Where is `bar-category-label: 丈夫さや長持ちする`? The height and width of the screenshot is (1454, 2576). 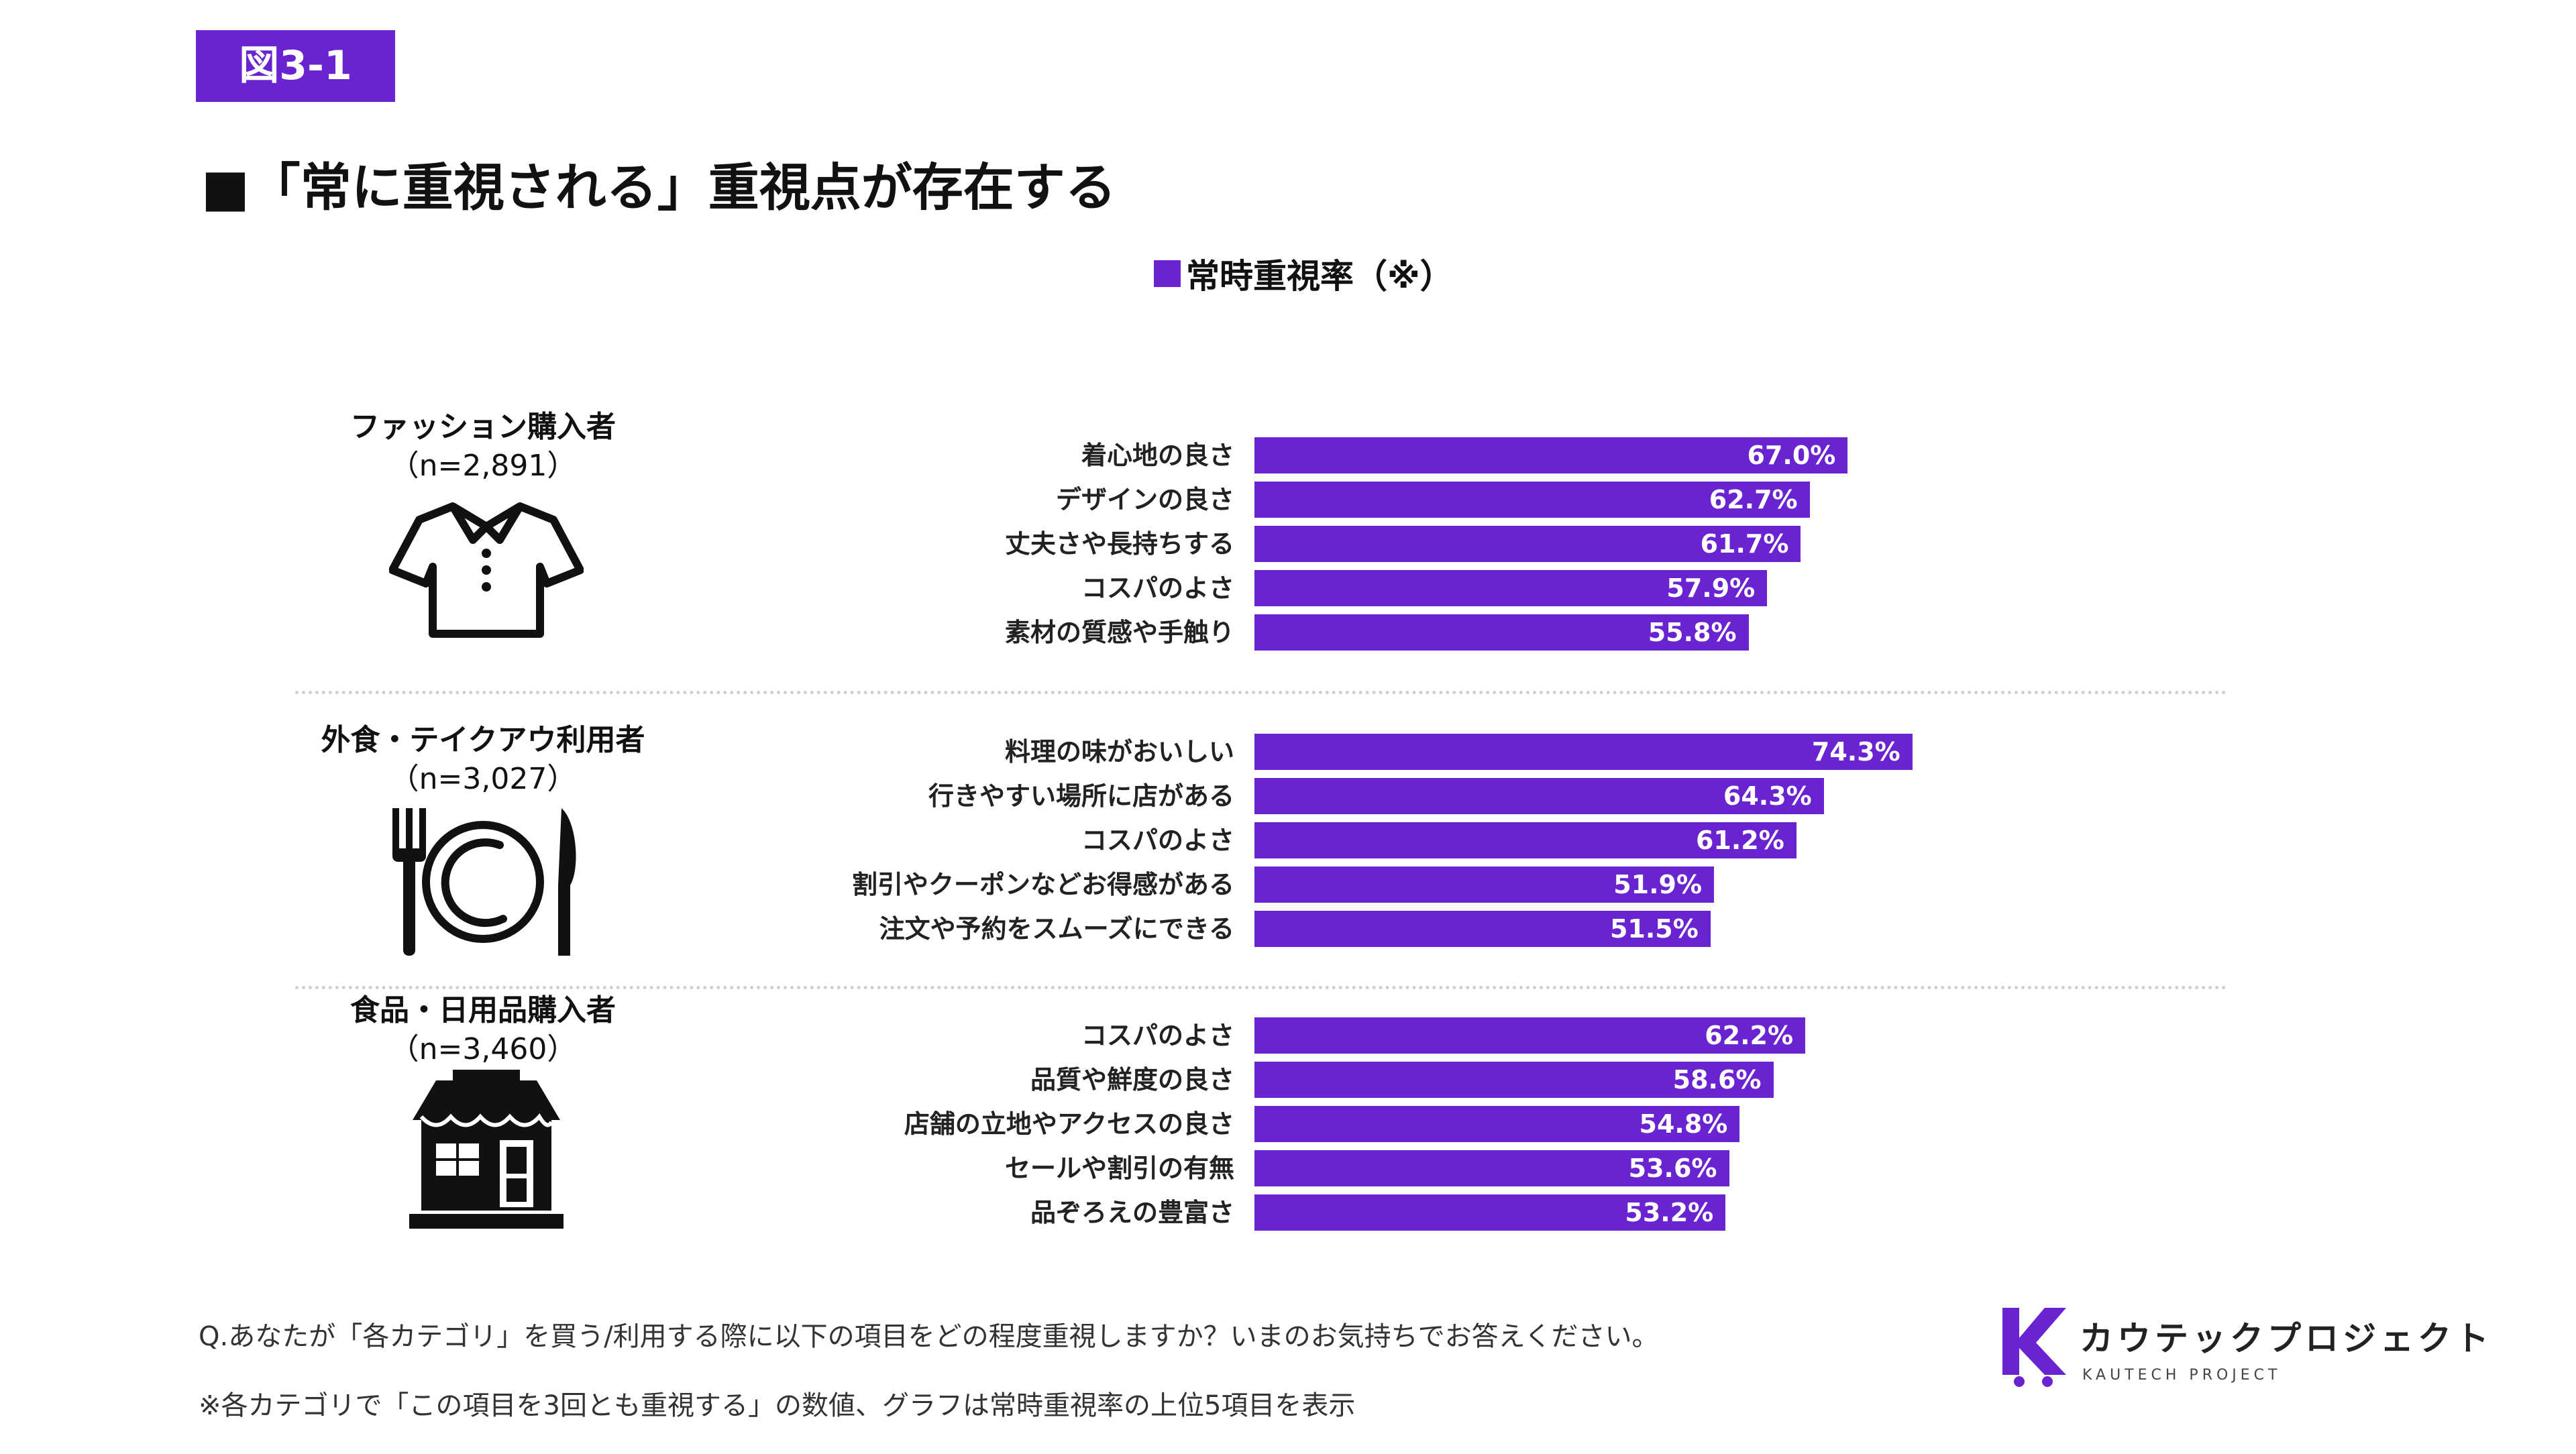
bar-category-label: 丈夫さや長持ちする is located at coordinates (1119, 544).